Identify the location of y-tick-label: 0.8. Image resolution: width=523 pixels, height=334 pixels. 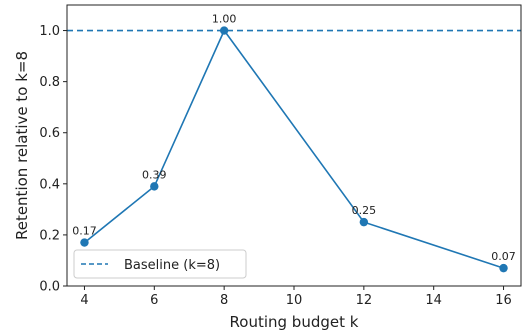
(49, 82).